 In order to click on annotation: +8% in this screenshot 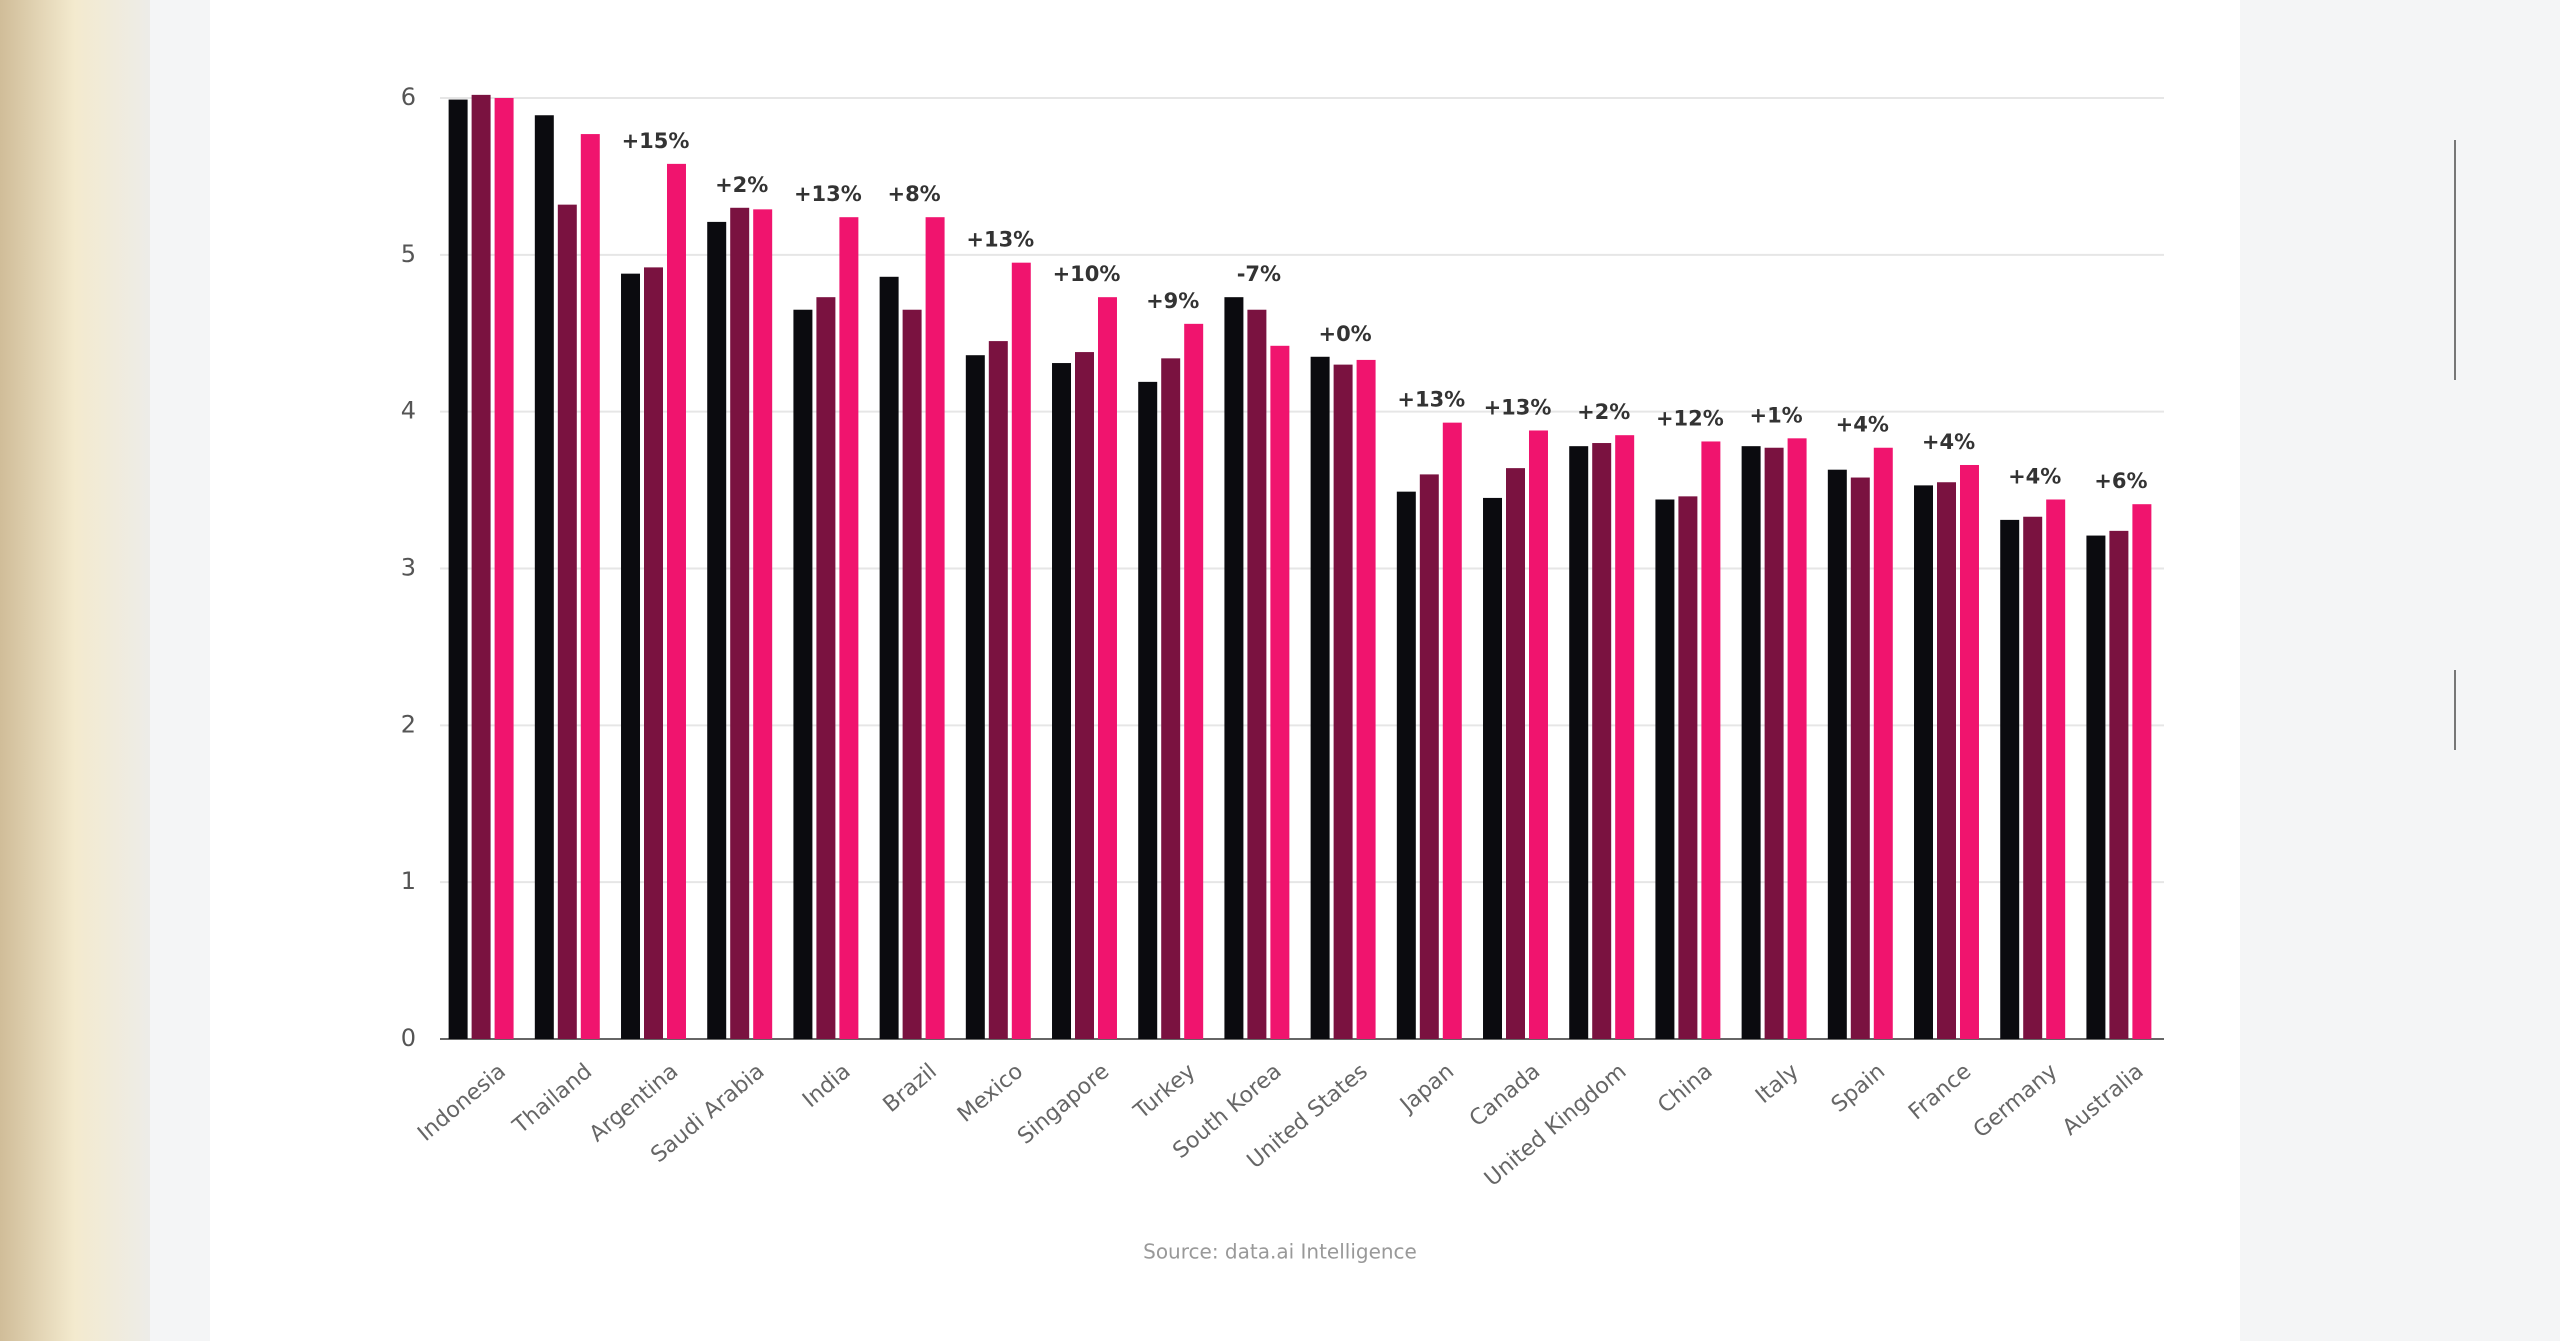, I will do `click(913, 194)`.